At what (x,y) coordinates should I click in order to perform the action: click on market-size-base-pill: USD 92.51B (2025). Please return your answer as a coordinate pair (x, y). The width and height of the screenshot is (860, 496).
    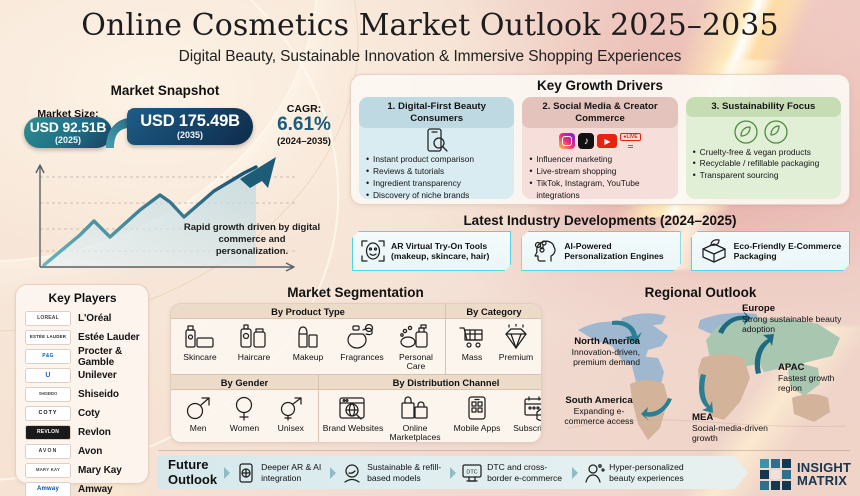
    Looking at the image, I should click on (68, 132).